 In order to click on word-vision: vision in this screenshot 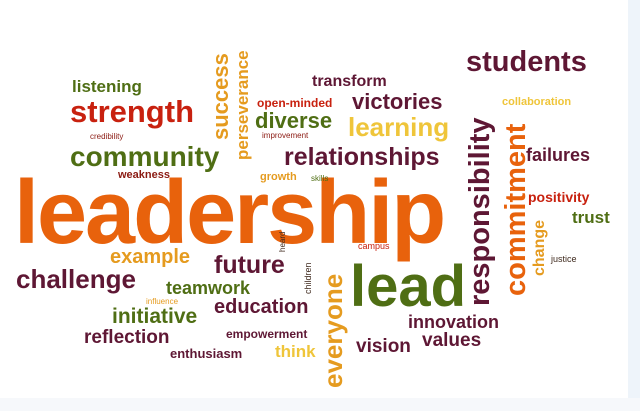, I will do `click(383, 346)`.